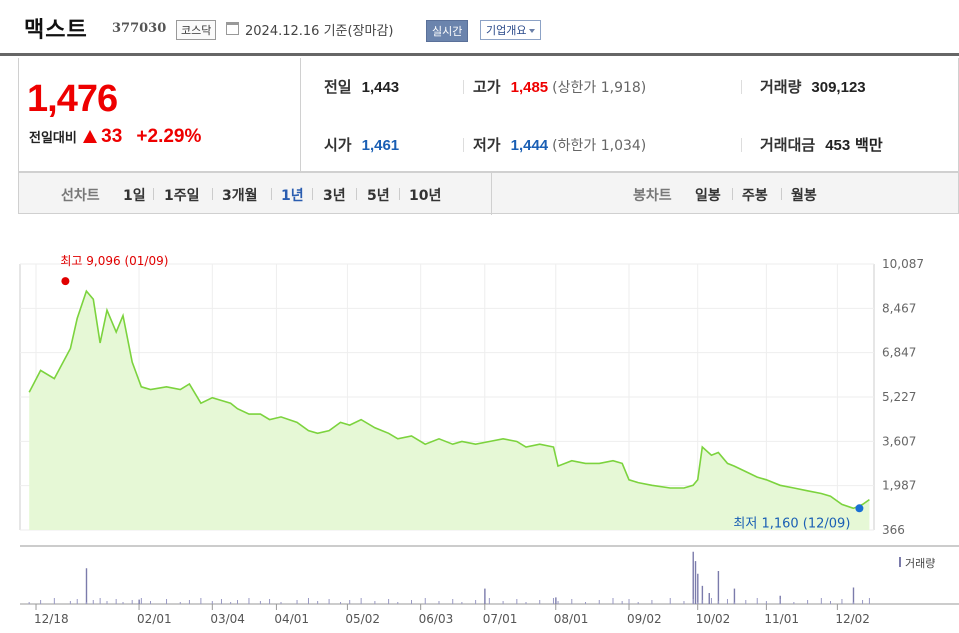  I want to click on company-overview-button: 기업개요, so click(511, 30).